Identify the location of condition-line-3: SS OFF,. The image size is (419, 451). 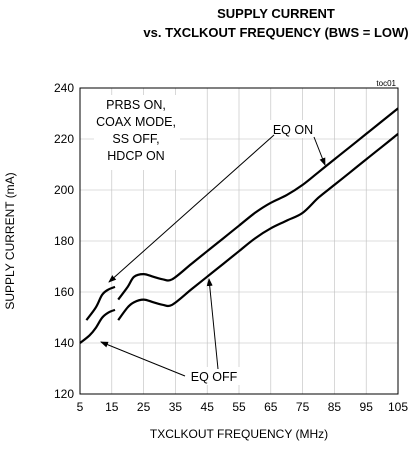
(135, 139).